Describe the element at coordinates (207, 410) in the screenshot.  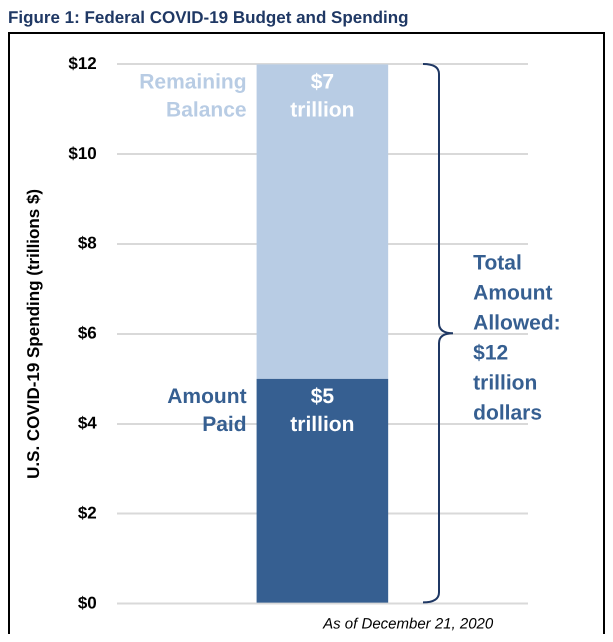
I see `series-label: Amount Paid` at that location.